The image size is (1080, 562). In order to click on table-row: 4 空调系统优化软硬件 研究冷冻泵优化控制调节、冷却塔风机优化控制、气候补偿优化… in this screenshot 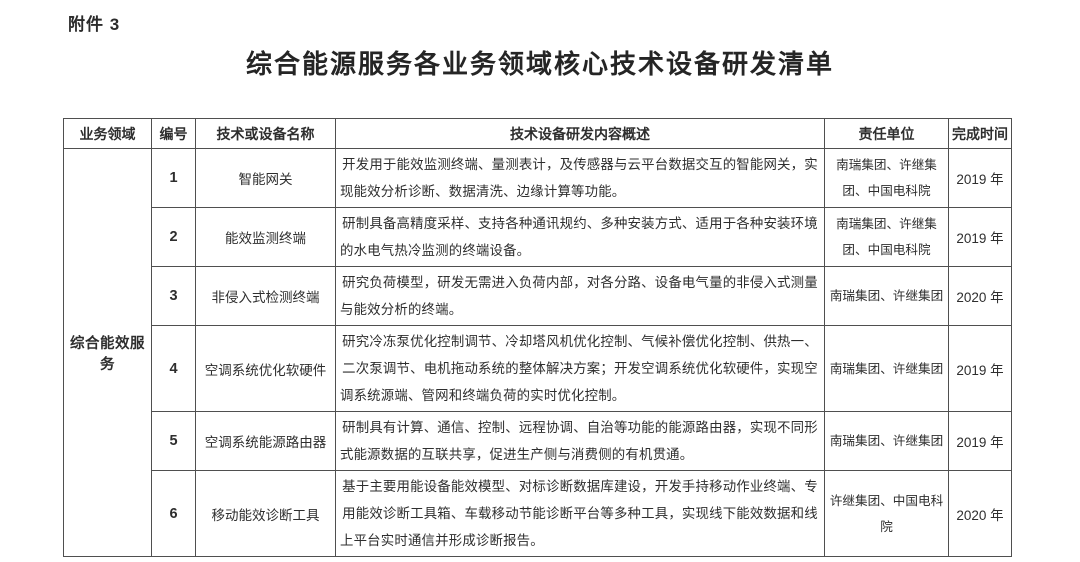, I will do `click(538, 368)`.